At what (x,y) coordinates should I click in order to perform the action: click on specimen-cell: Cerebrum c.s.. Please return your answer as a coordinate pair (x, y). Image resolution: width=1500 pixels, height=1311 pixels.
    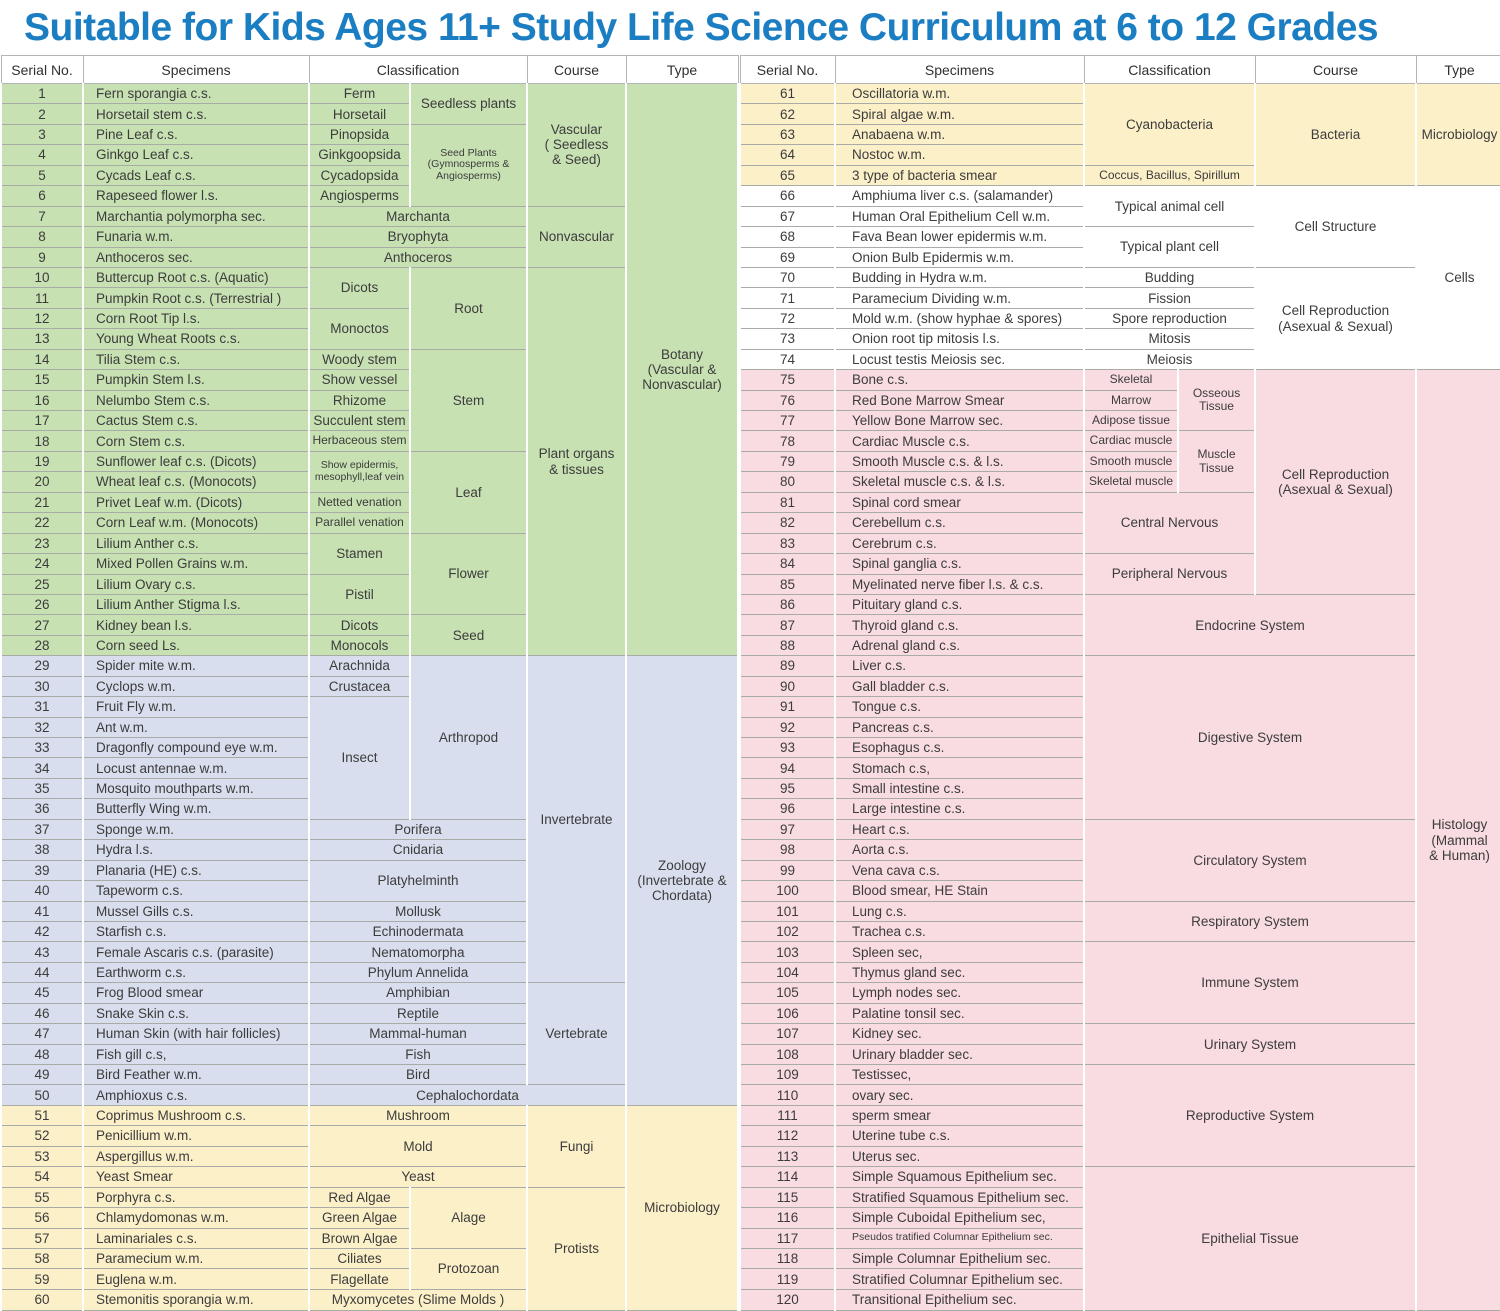
    Looking at the image, I should click on (960, 543).